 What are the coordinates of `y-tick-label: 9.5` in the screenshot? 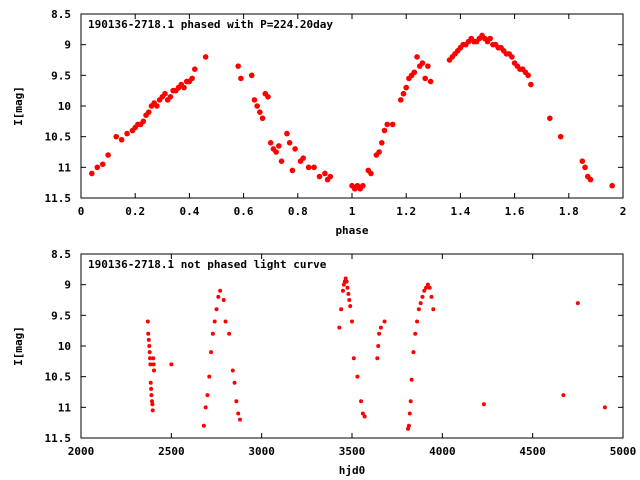 It's located at (61, 75).